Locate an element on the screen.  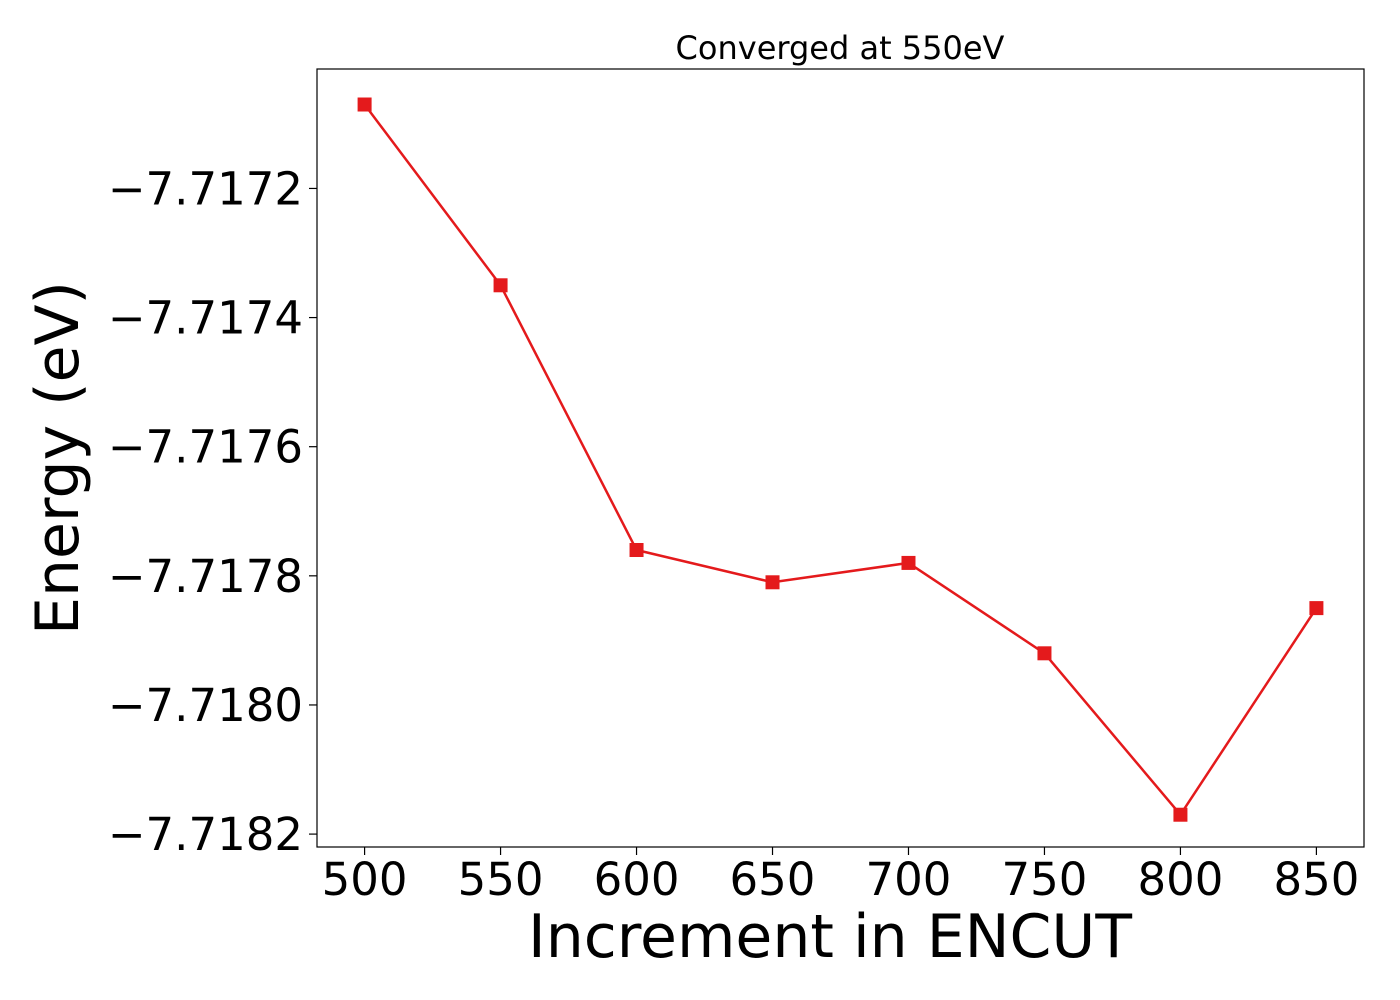
x-axis-ticks: 500 550 600 650 700 750 800 850 is located at coordinates (840, 876).